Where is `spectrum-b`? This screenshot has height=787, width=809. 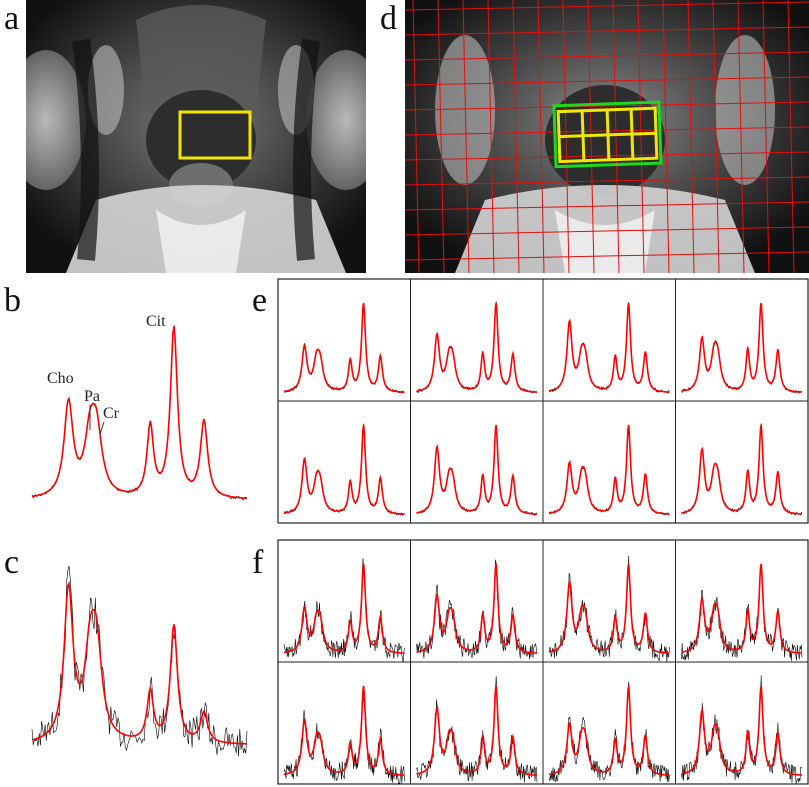 spectrum-b is located at coordinates (139, 413).